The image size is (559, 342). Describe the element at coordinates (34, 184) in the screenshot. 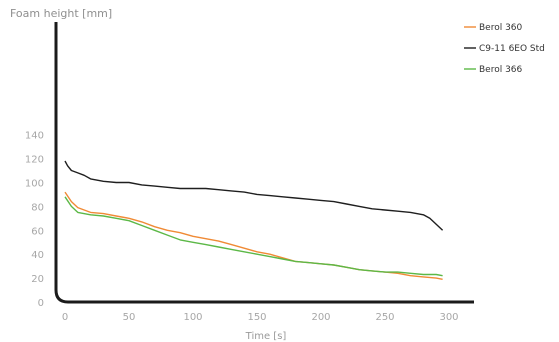

I see `y-tick-label: 100` at that location.